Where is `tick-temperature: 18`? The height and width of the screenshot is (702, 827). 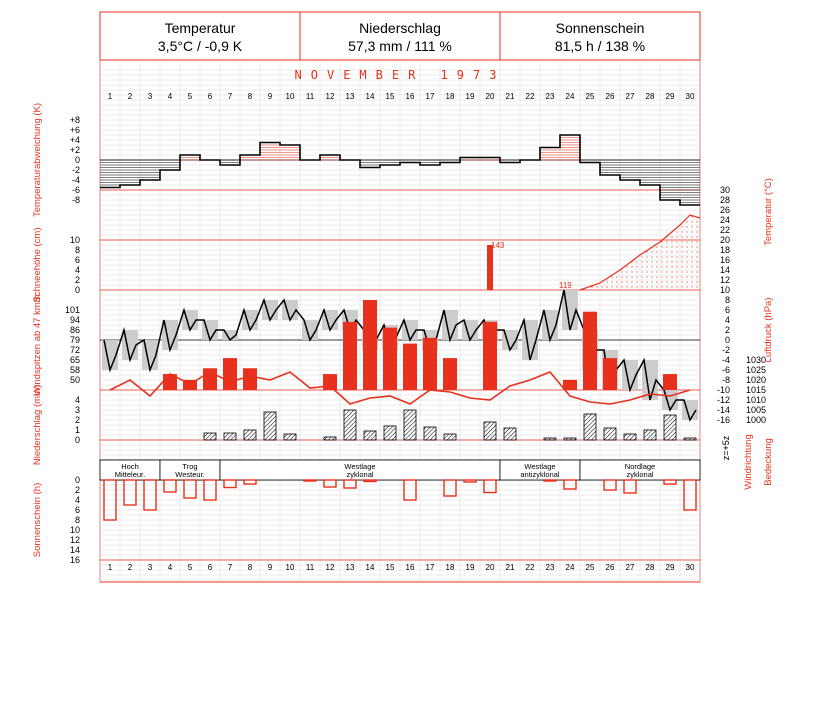
tick-temperature: 18 is located at coordinates (725, 250).